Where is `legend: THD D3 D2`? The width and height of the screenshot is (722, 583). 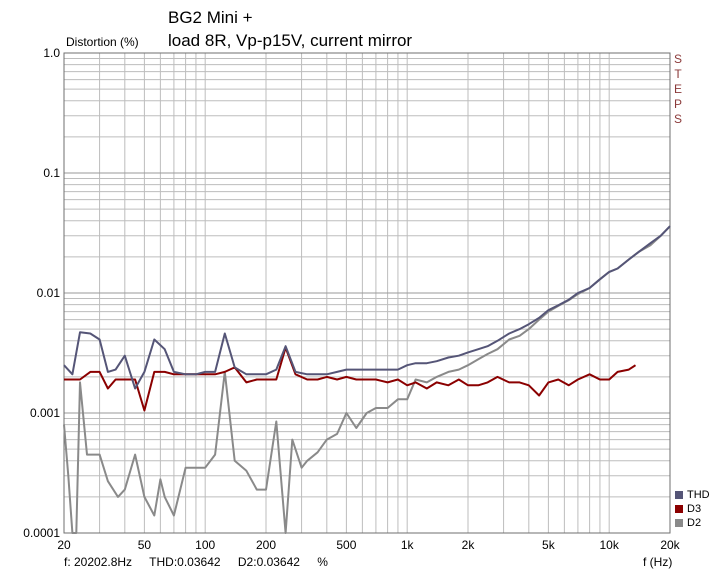 legend: THD D3 D2 is located at coordinates (692, 509).